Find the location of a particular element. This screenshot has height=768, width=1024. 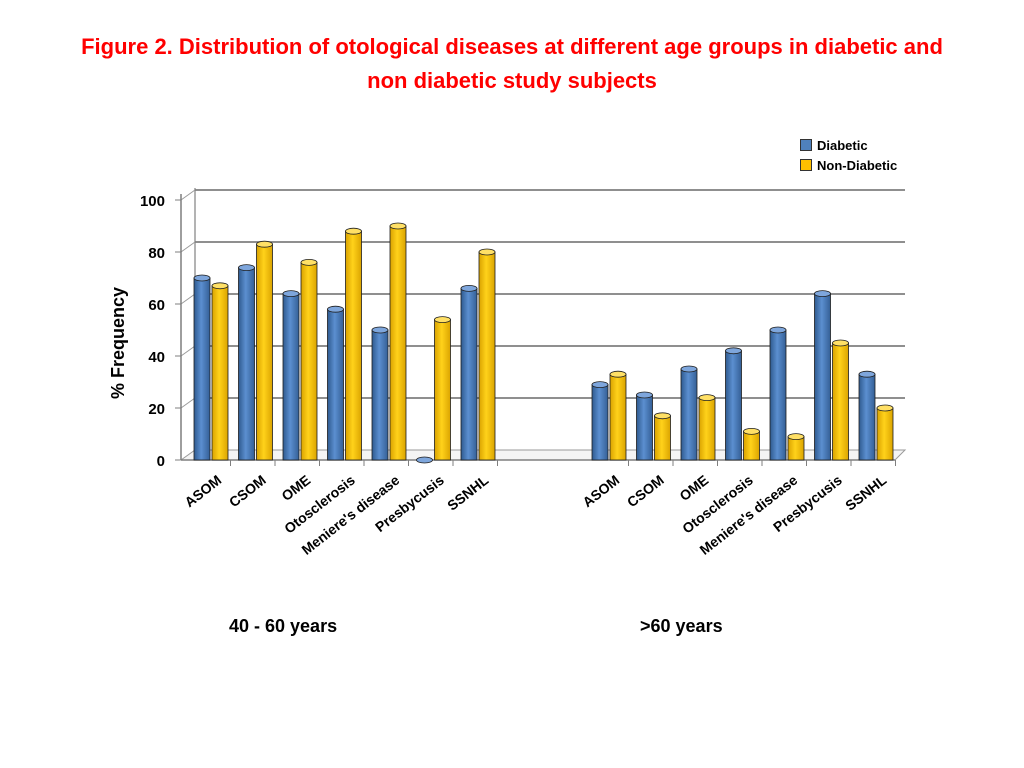

bar-over-60-meniere-s-disease-diabetic is located at coordinates (778, 393).